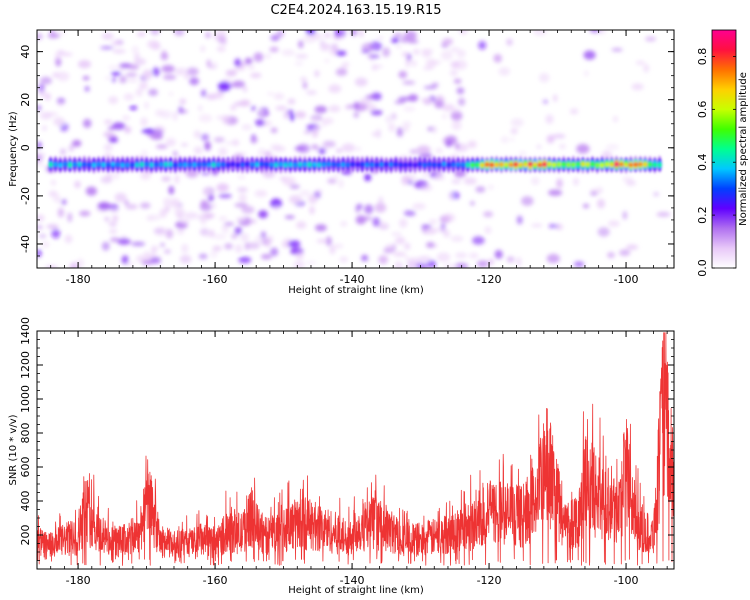  I want to click on colorbar-tick-label: 0.2, so click(702, 215).